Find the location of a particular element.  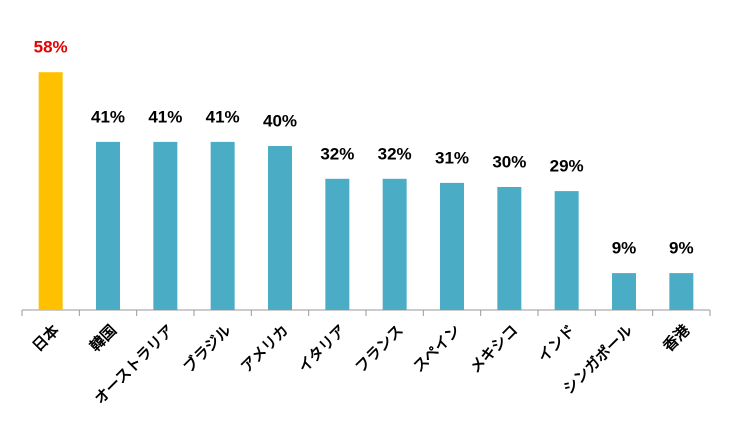

x-tick-label: ブラジル is located at coordinates (207, 348).